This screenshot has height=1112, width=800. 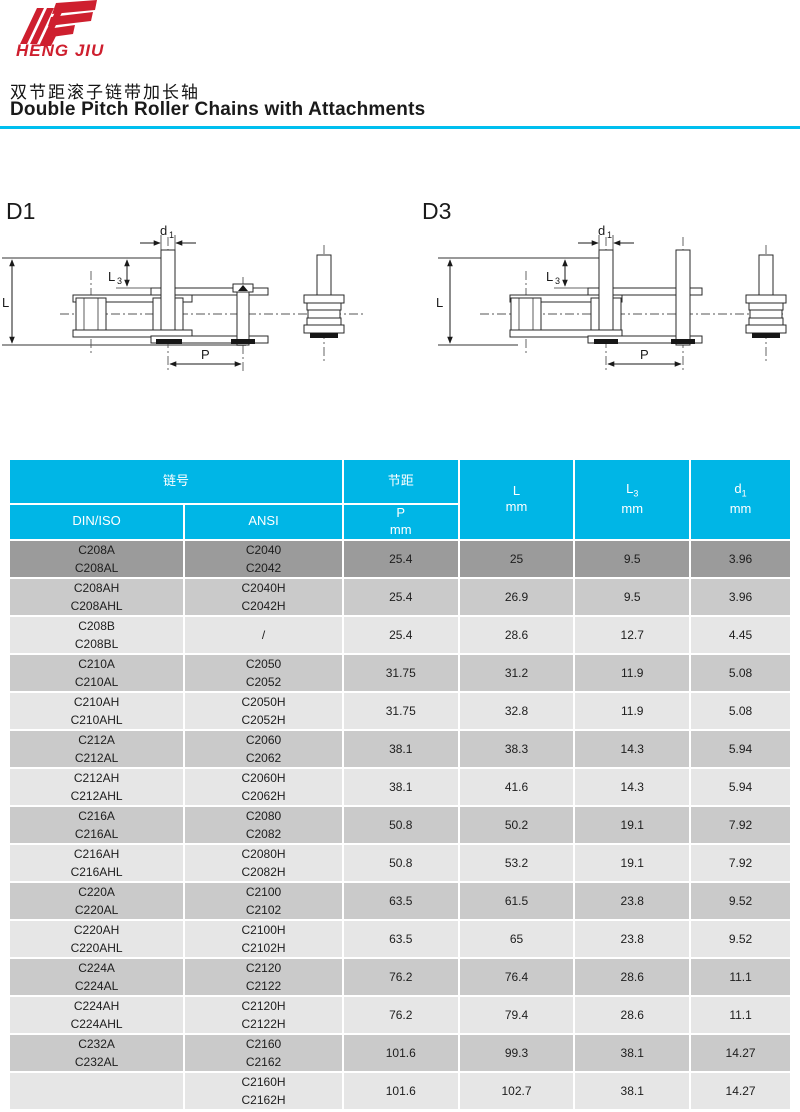 What do you see at coordinates (263, 558) in the screenshot?
I see `cell-ansi: C2040 C2042` at bounding box center [263, 558].